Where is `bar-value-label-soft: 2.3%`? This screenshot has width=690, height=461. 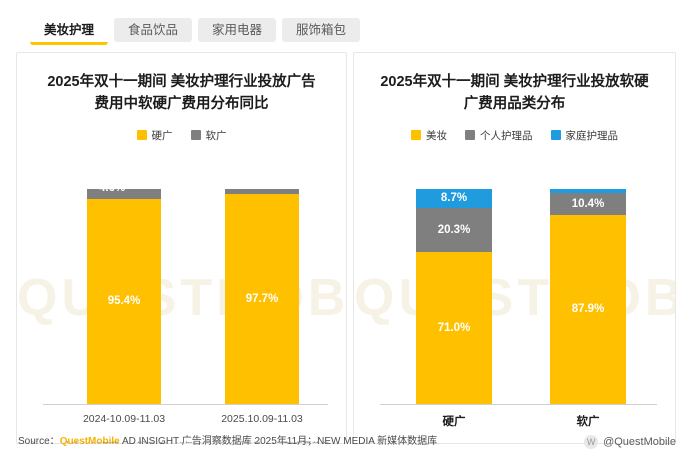
bar-value-label-soft: 2.3% is located at coordinates (252, 184).